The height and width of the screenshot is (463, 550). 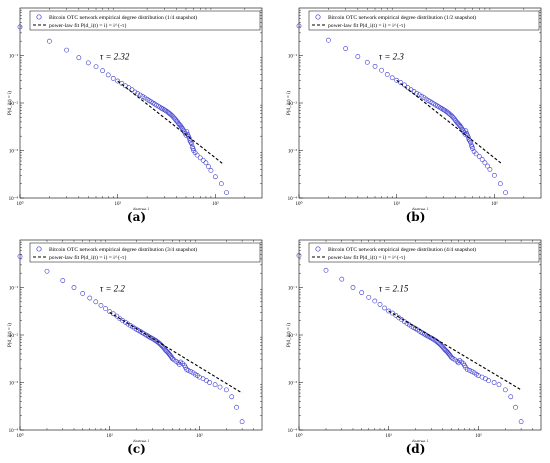 I want to click on legend-entry-label: power-law fit P(d_i(t) = i) = i^{-τ}, so click(x=88, y=25).